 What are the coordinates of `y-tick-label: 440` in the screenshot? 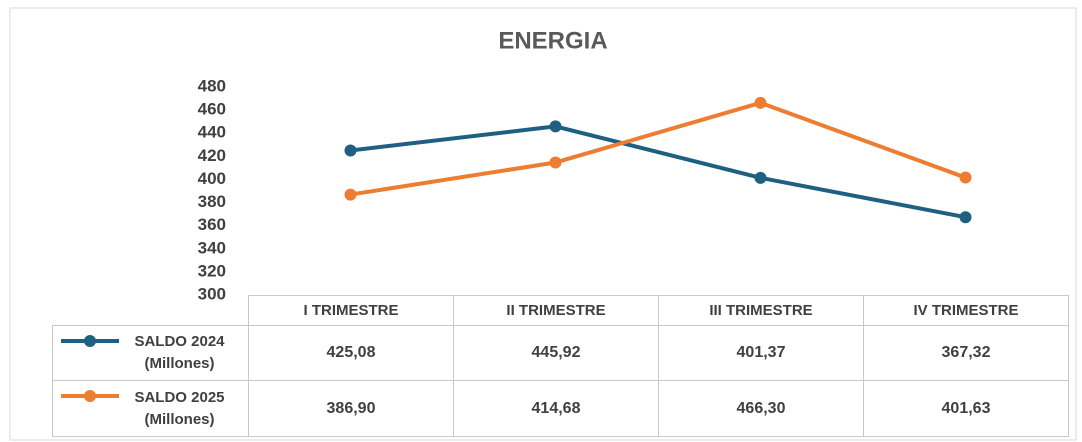 It's located at (212, 132).